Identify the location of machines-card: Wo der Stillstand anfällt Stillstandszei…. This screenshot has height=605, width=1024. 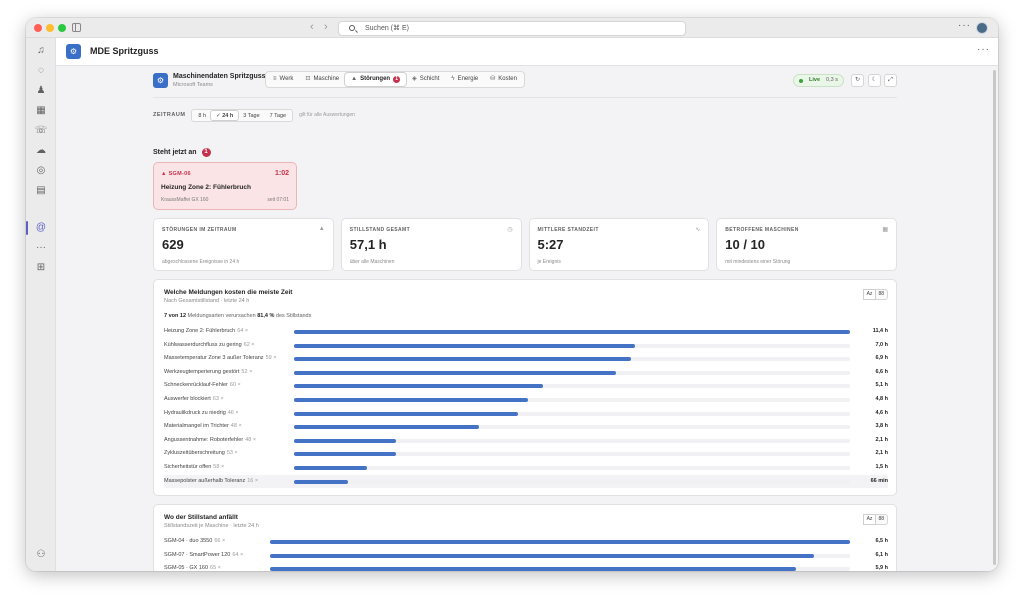
(525, 537).